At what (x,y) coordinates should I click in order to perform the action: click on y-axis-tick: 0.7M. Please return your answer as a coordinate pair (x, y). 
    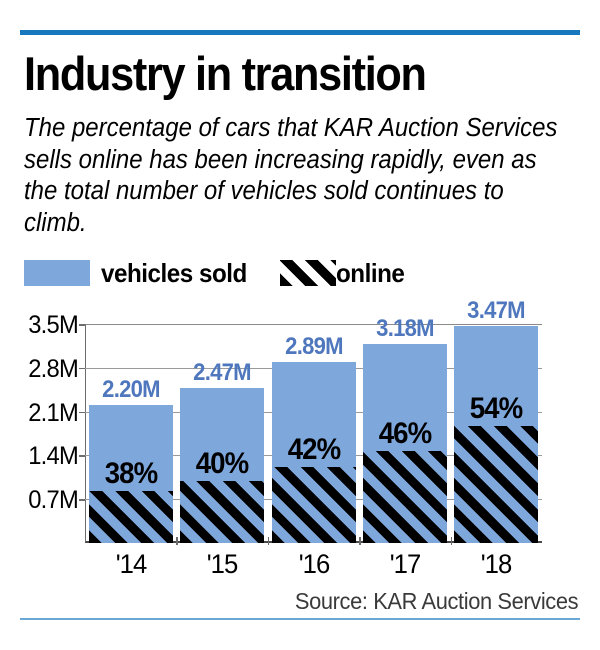
    Looking at the image, I should click on (43, 500).